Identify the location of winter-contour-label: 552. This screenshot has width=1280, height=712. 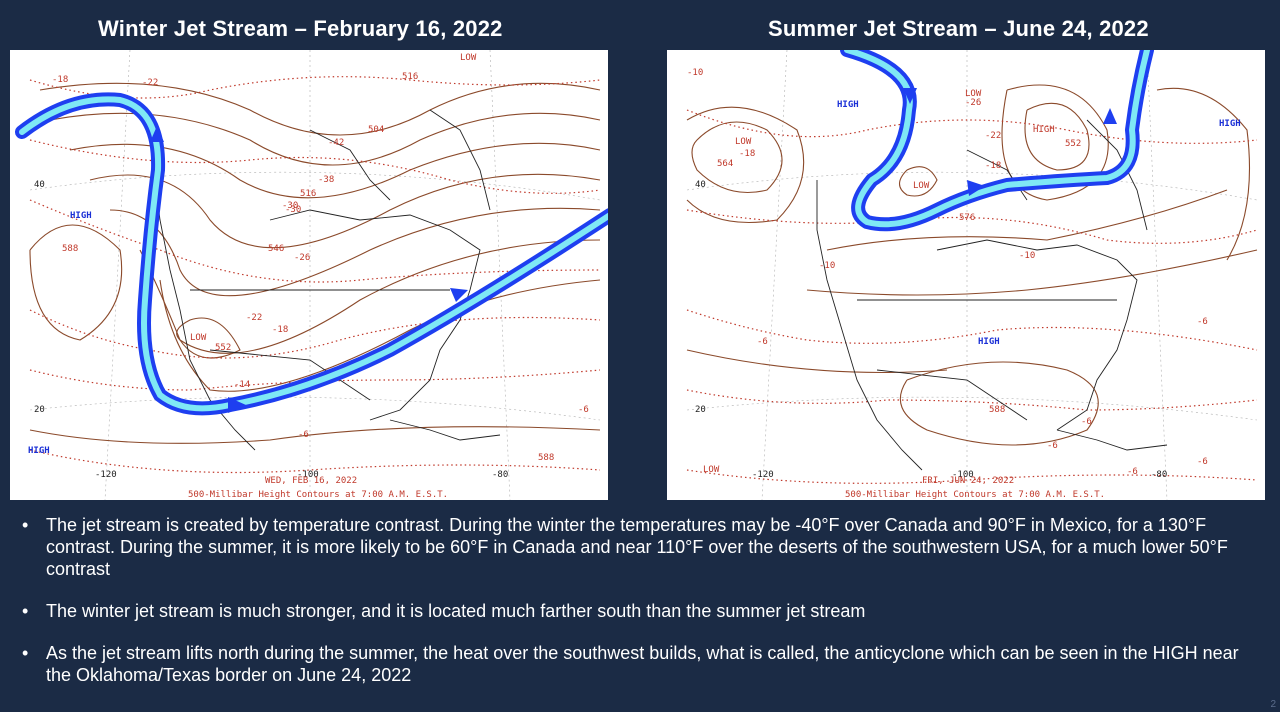
(223, 348).